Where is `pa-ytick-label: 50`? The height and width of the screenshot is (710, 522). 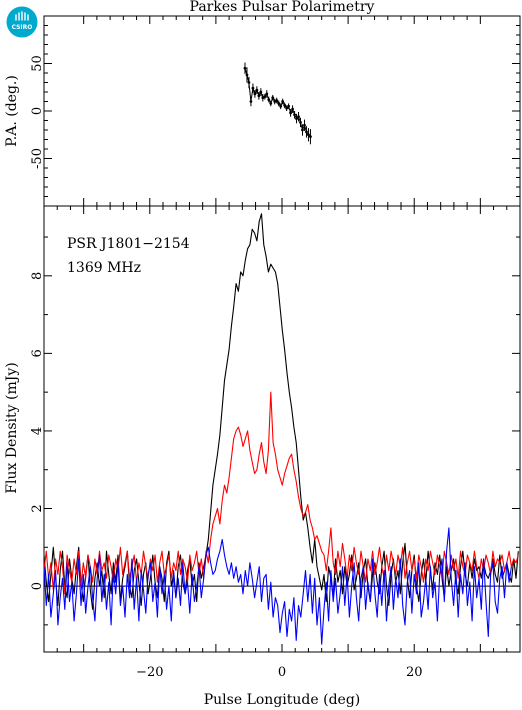 pa-ytick-label: 50 is located at coordinates (37, 63).